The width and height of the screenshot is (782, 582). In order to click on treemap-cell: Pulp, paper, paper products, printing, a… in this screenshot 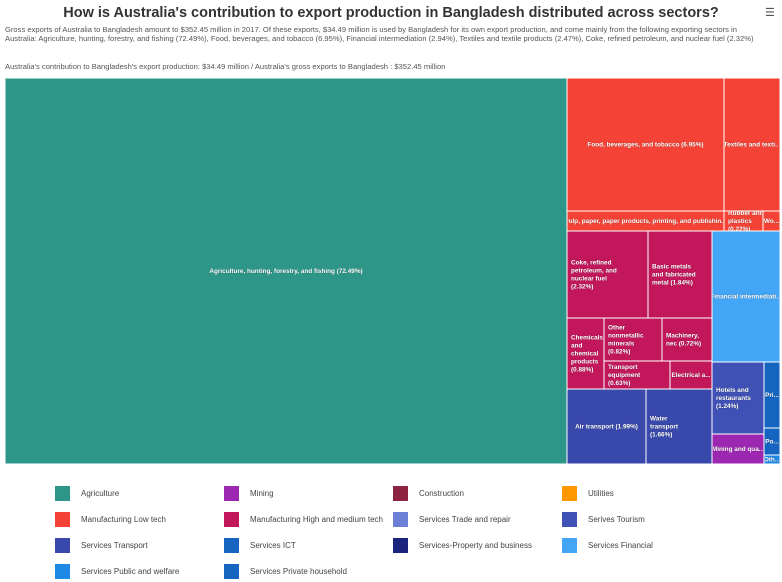, I will do `click(645, 221)`.